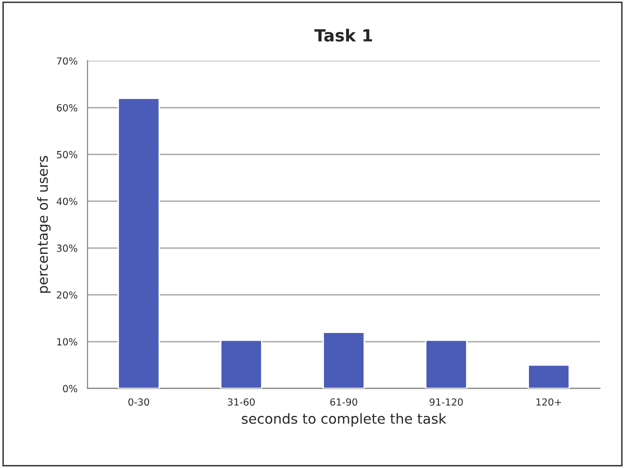 The width and height of the screenshot is (625, 468). What do you see at coordinates (344, 402) in the screenshot?
I see `x-tick-label: 61-90` at bounding box center [344, 402].